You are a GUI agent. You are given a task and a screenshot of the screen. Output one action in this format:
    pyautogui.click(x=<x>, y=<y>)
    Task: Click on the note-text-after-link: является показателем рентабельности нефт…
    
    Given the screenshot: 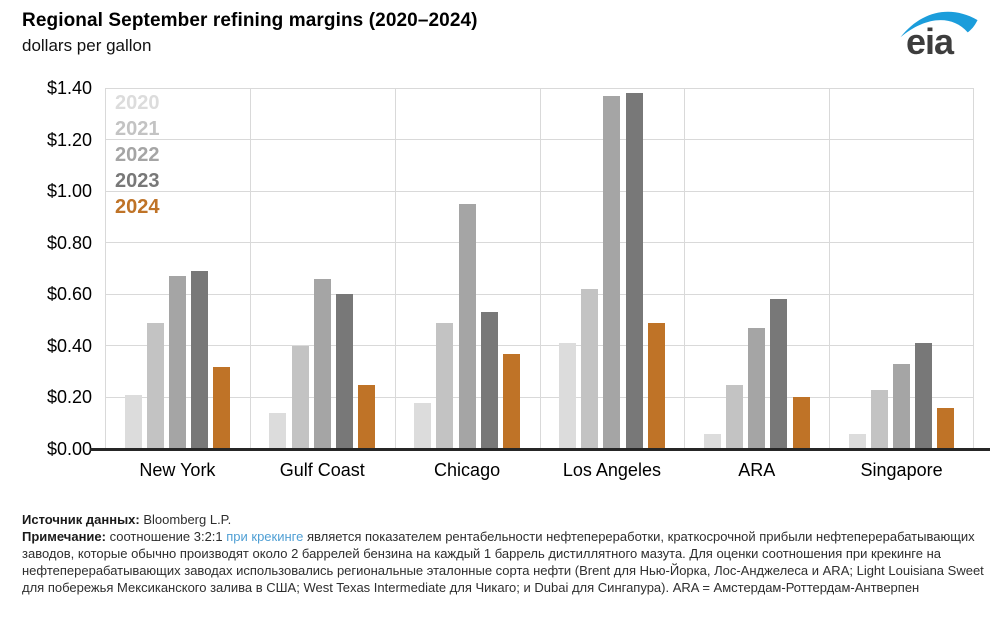 What is the action you would take?
    pyautogui.click(x=503, y=562)
    